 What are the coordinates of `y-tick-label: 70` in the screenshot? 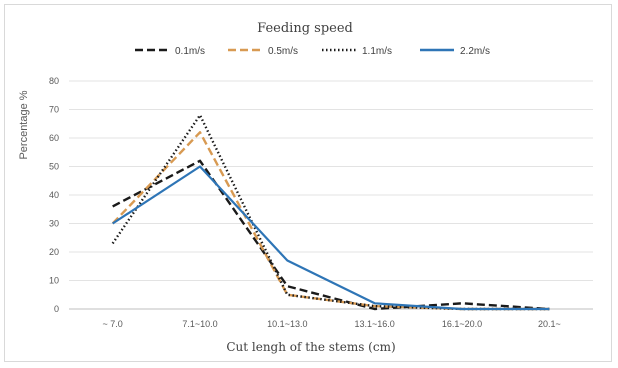 It's located at (54, 110).